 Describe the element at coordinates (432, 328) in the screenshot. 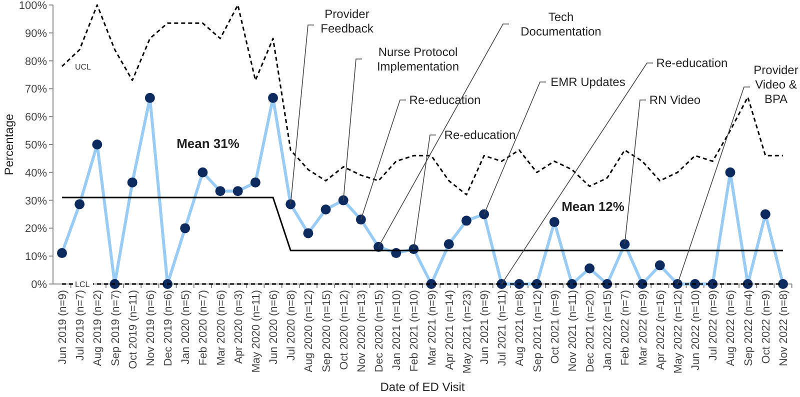

I see `x-tick-label: Mar 2021 (n=9)` at that location.